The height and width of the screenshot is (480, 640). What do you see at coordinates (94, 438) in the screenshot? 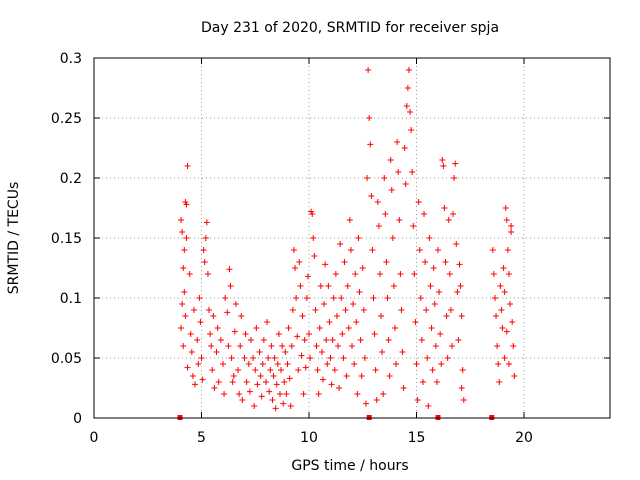
I see `x-tick-label: 0` at bounding box center [94, 438].